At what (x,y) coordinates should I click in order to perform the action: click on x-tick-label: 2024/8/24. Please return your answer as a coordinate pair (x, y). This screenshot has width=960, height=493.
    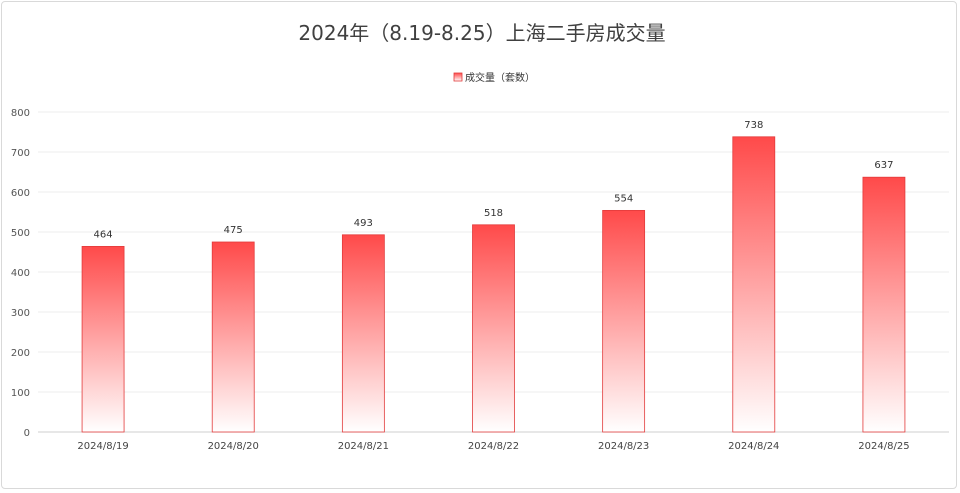
    Looking at the image, I should click on (753, 446).